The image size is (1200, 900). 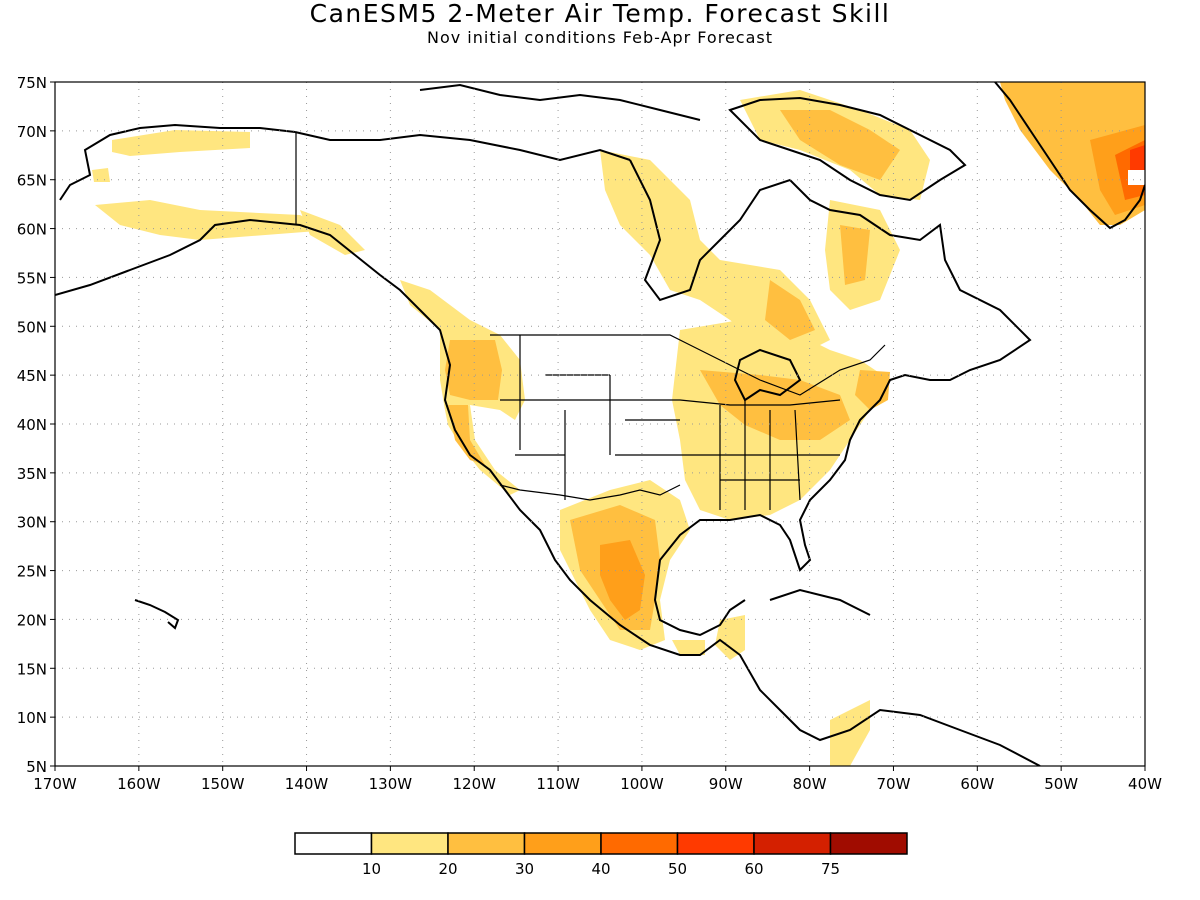 What do you see at coordinates (32, 327) in the screenshot?
I see `lat-label: 50N` at bounding box center [32, 327].